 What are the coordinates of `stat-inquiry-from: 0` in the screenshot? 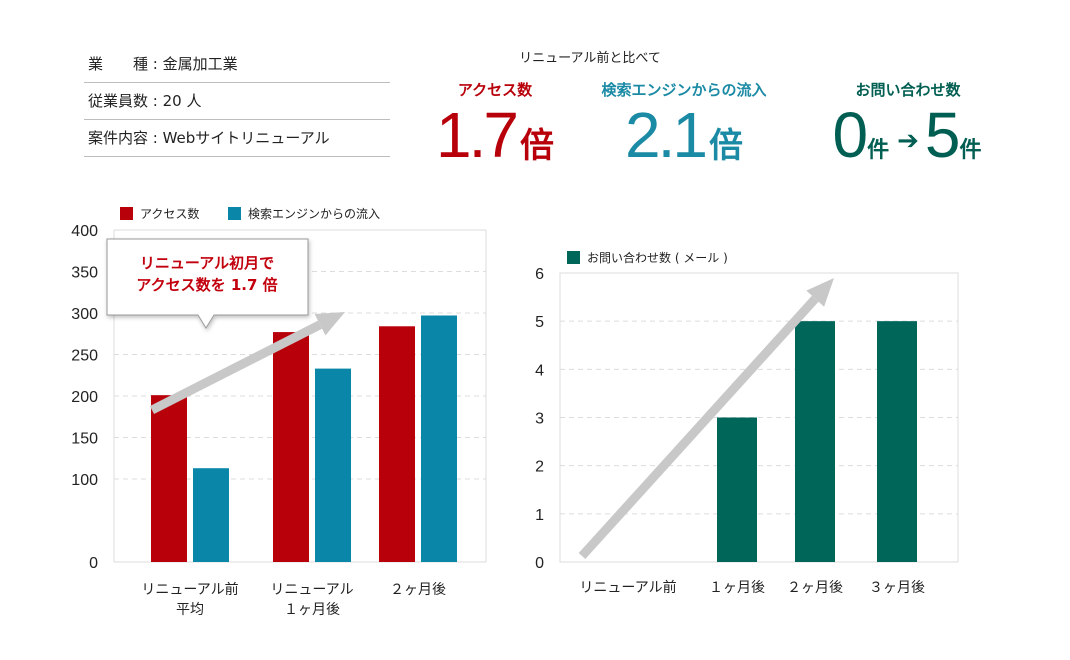 It's located at (850, 135).